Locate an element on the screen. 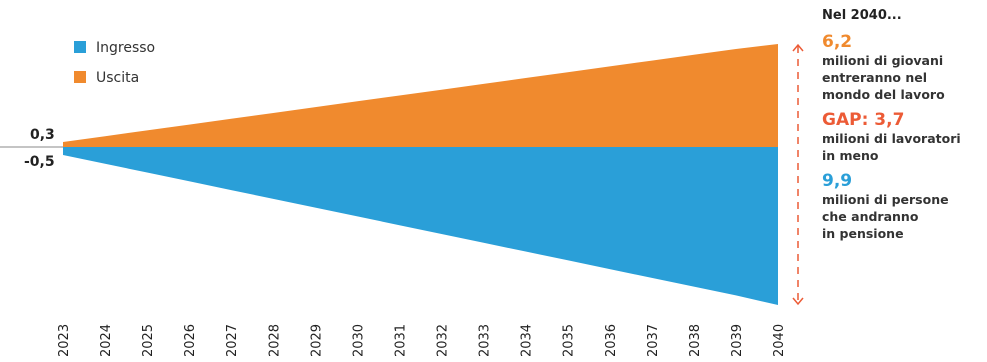 This screenshot has width=987, height=362. x-tick-label: 2032 is located at coordinates (443, 340).